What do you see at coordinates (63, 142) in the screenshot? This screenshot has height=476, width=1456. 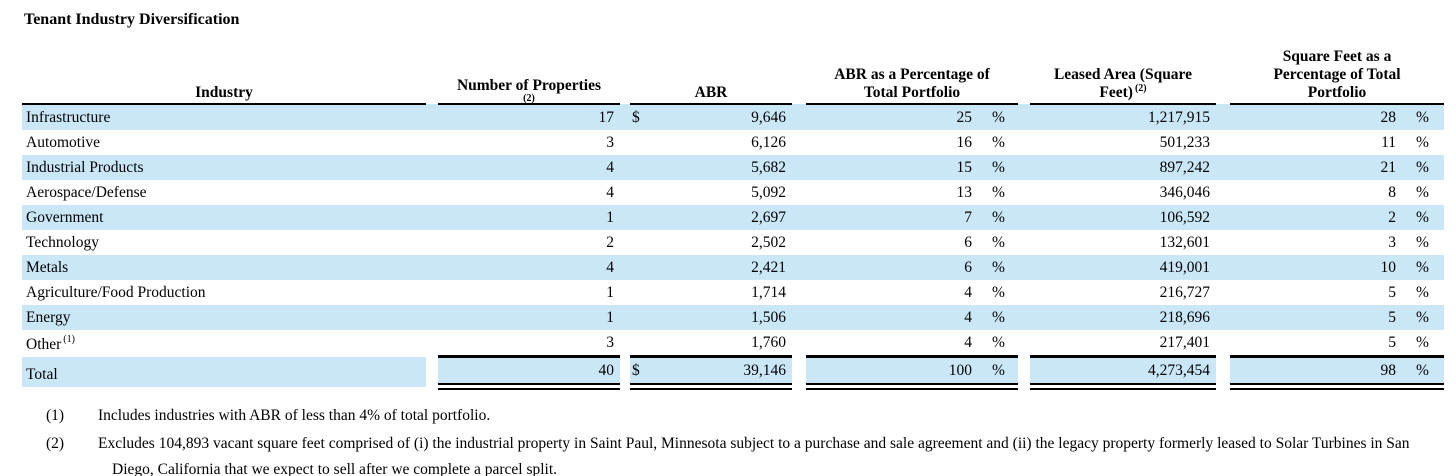 I see `industry-label: Automotive` at bounding box center [63, 142].